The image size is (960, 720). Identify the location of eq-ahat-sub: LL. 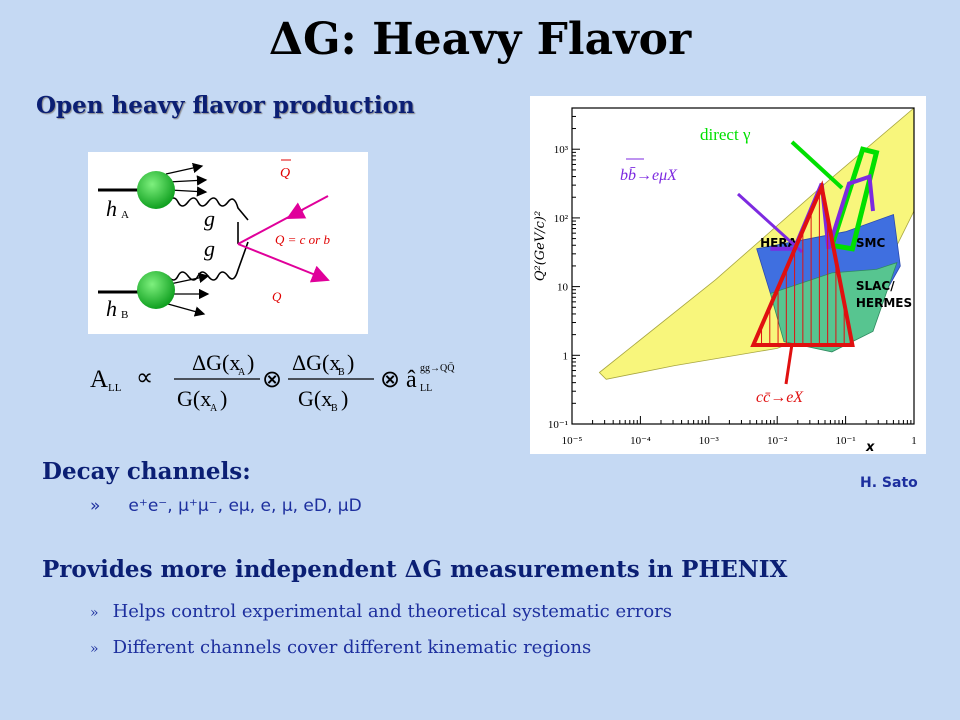
(426, 388).